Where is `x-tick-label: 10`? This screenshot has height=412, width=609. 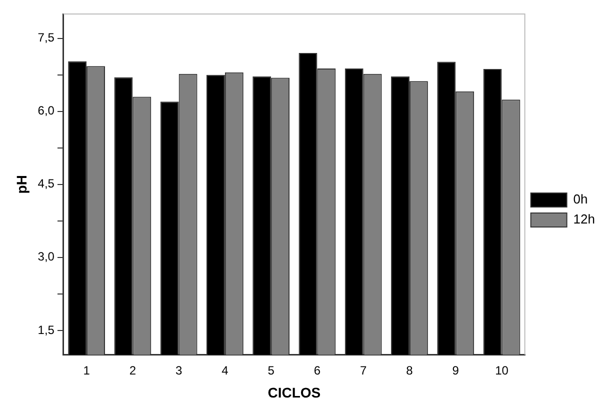 x-tick-label: 10 is located at coordinates (502, 370).